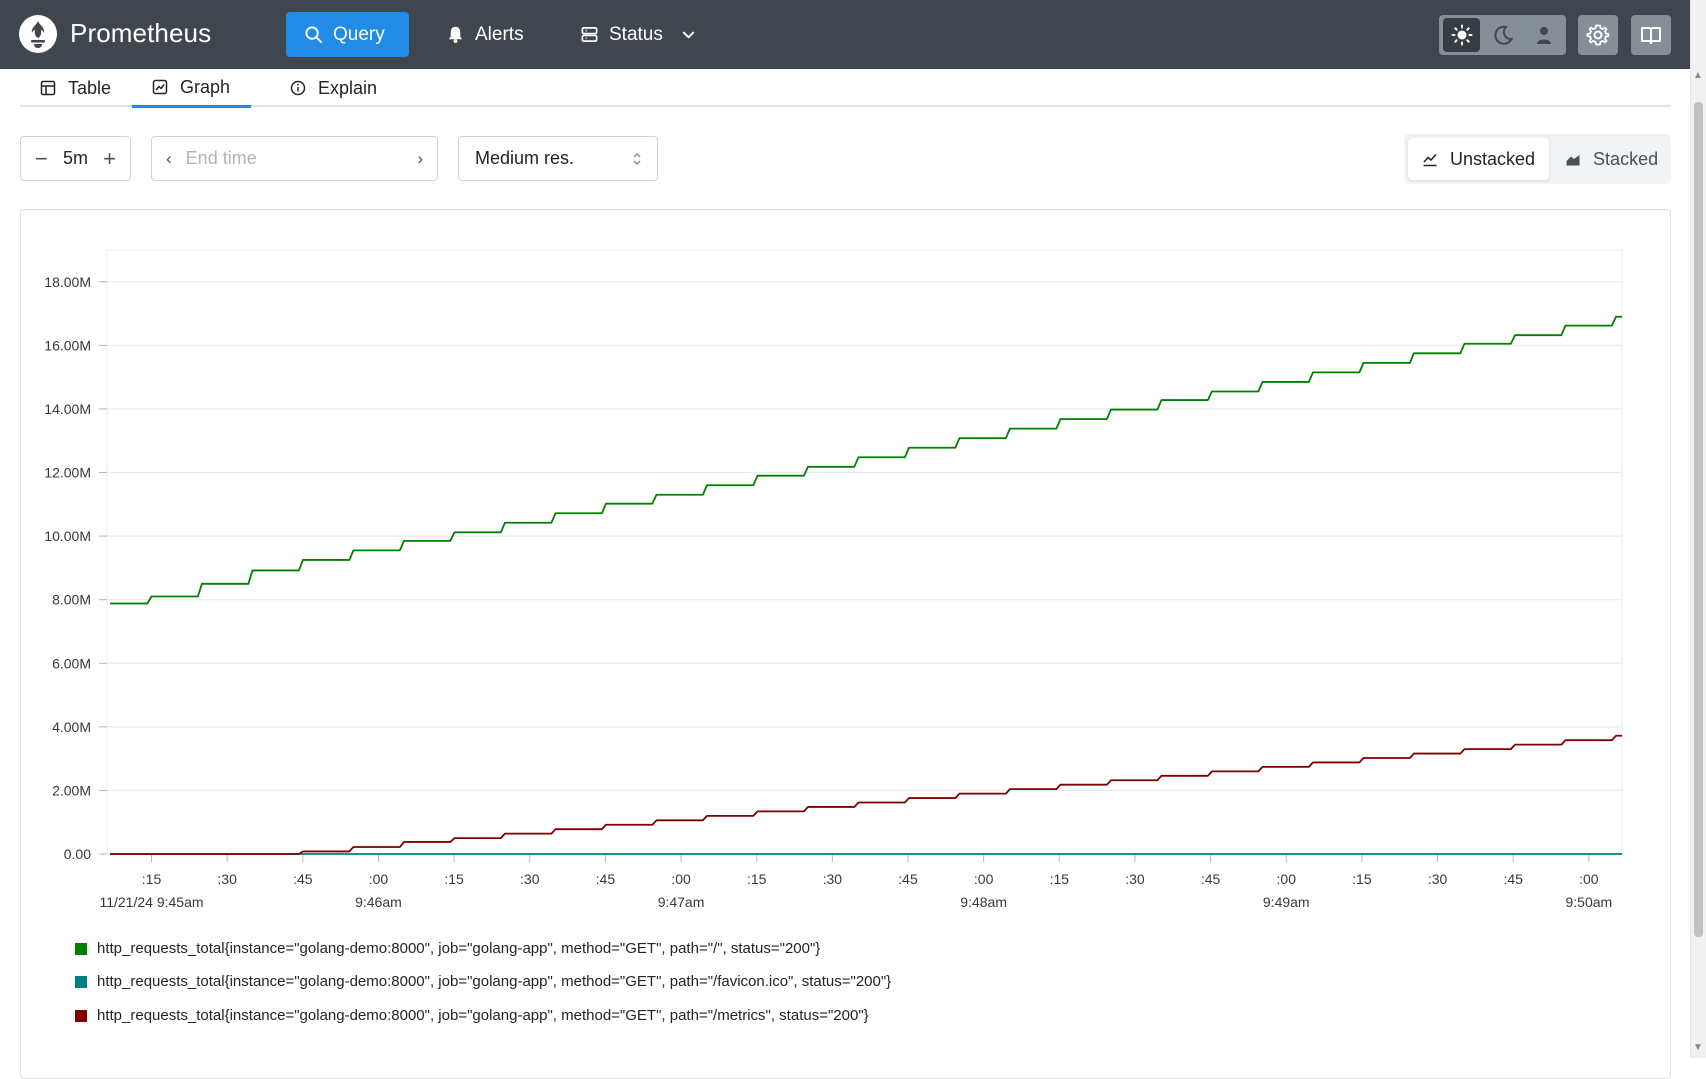 This screenshot has height=1079, width=1706. I want to click on y-tick-label: 4.00M, so click(71, 727).